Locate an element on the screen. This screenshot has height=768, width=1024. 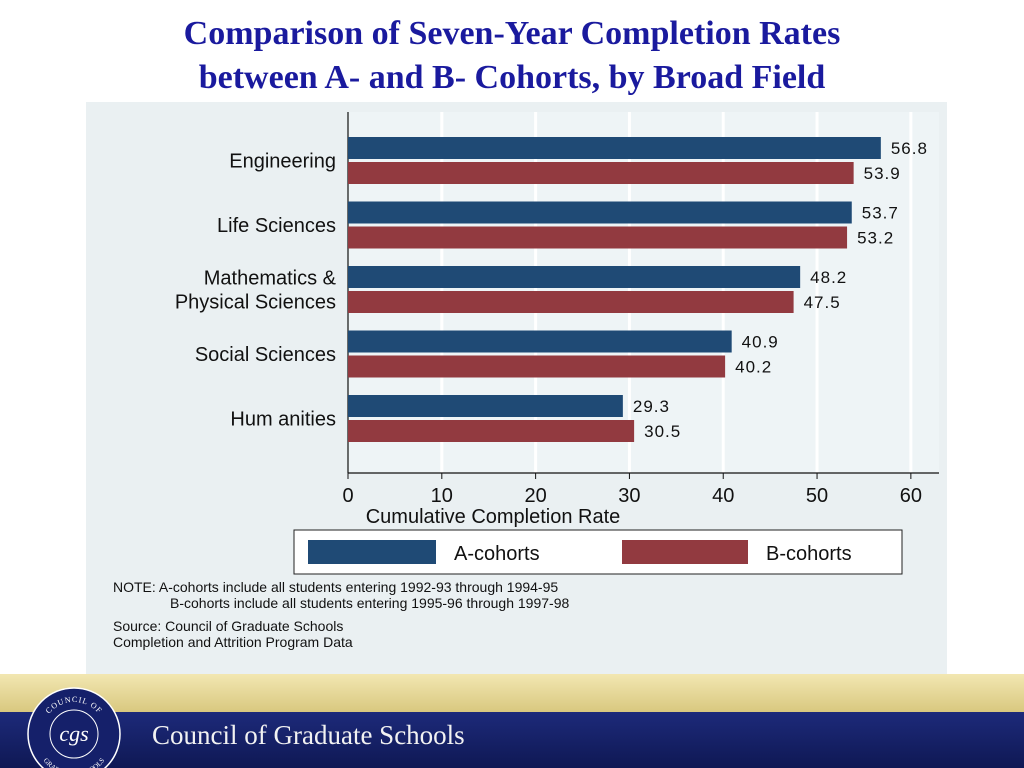
x-tick-labels: 0 10 20 30 40 50 60 is located at coordinates (632, 496).